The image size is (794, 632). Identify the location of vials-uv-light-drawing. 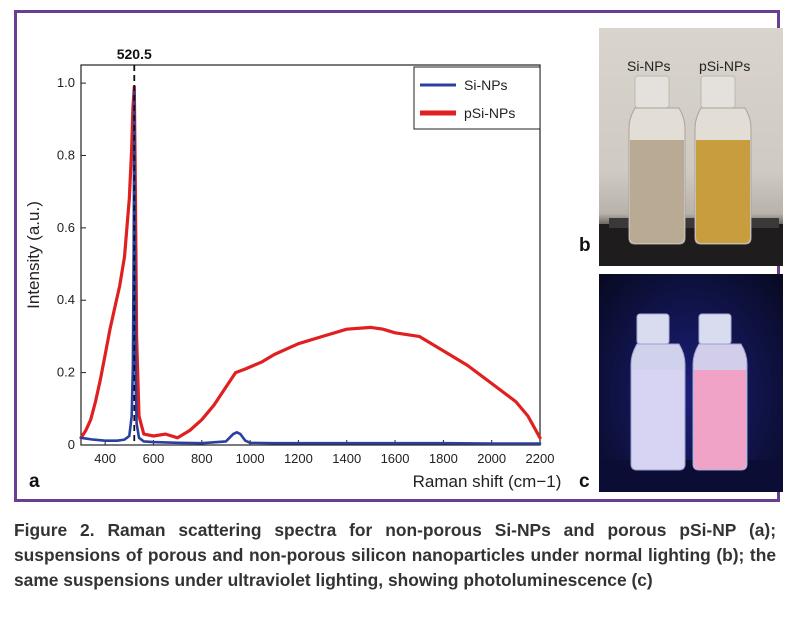
(691, 402).